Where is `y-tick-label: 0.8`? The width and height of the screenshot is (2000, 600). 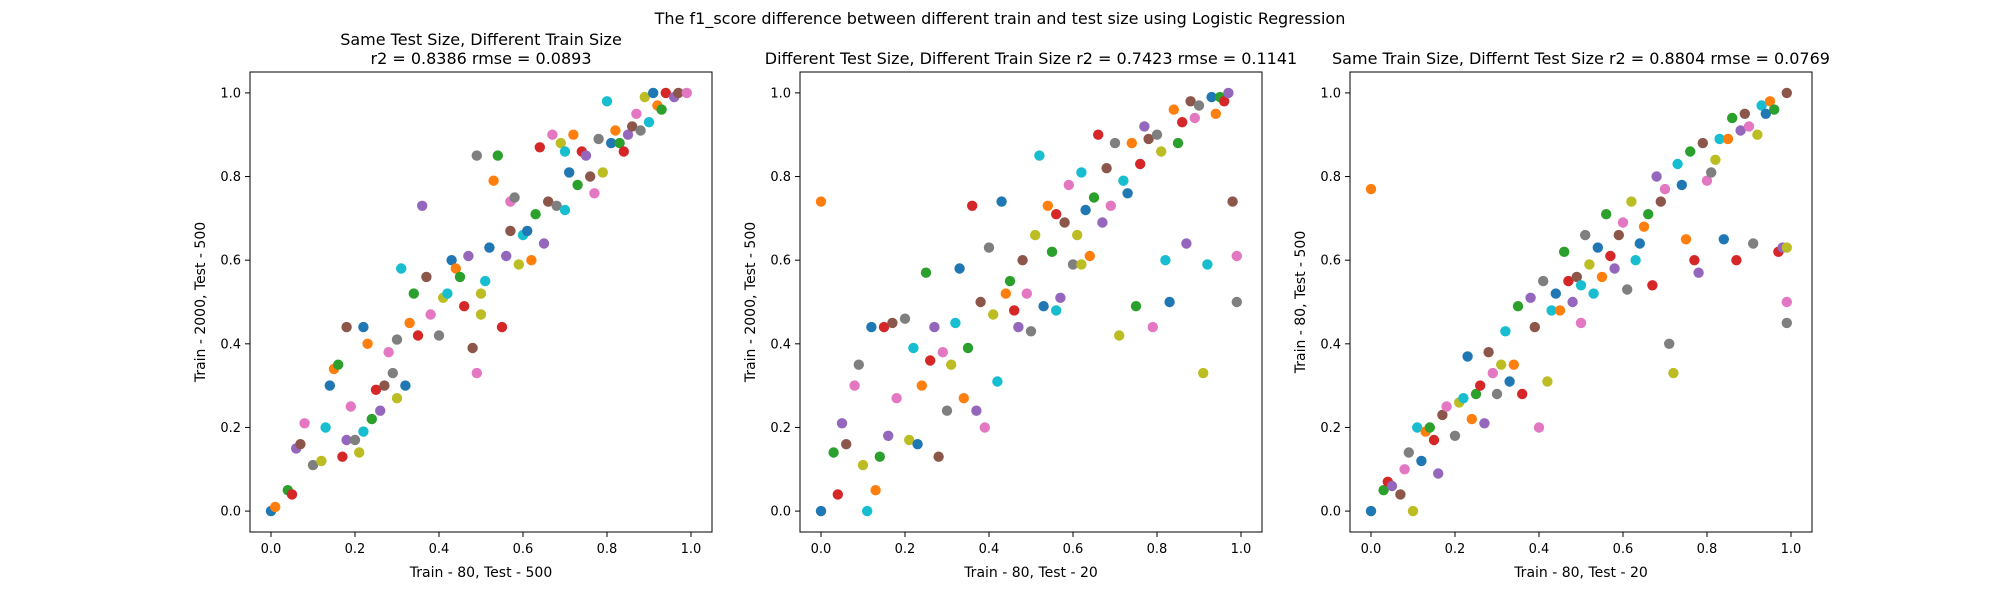 y-tick-label: 0.8 is located at coordinates (780, 177).